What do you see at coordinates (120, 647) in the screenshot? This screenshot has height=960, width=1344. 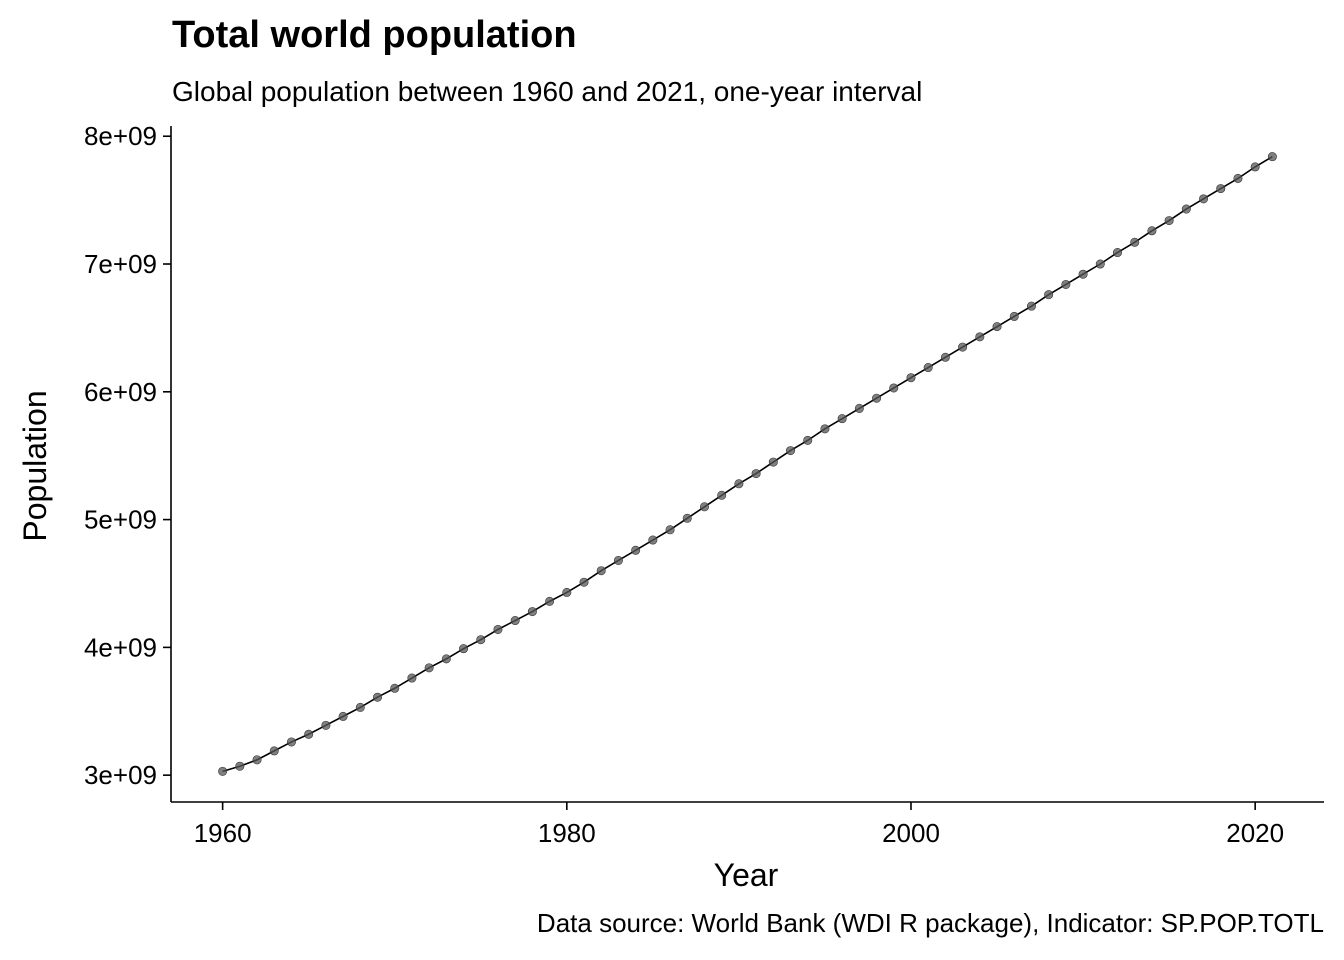 I see `y-tick-label: 4e+09` at bounding box center [120, 647].